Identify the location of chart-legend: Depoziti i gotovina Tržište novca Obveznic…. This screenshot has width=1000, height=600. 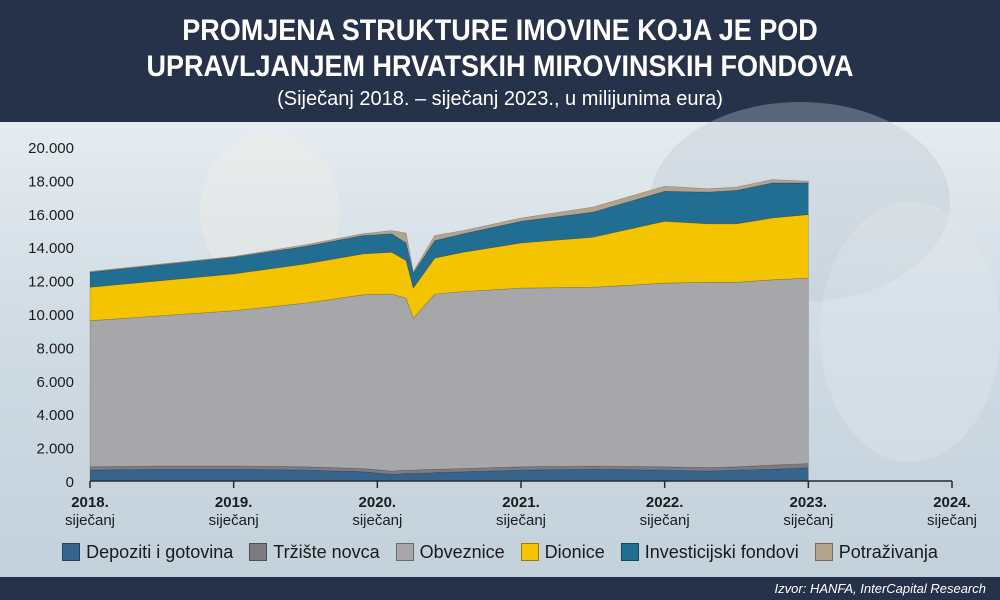
(500, 552).